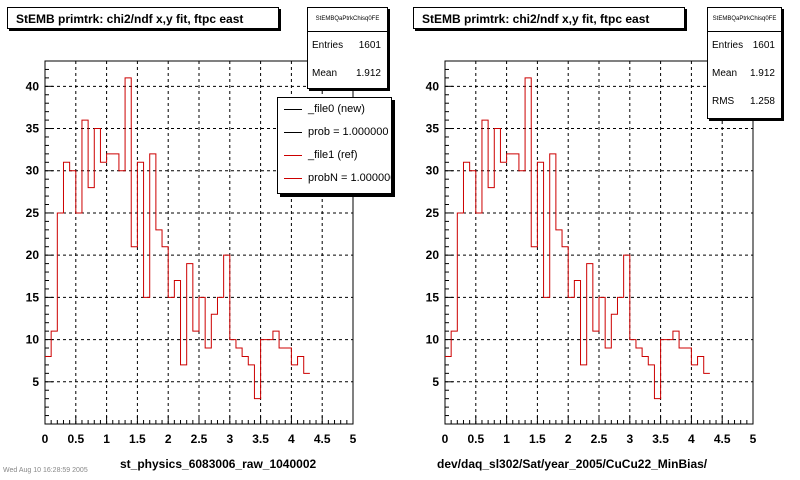 The image size is (800, 480). What do you see at coordinates (45, 470) in the screenshot?
I see `footer-timestamp: Wed Aug 10 16:28:59 2005` at bounding box center [45, 470].